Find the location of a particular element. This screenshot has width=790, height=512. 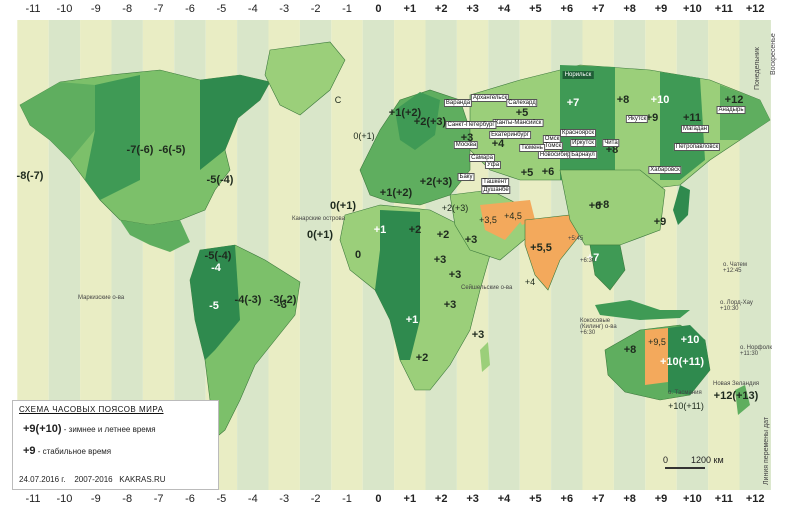

timezone-label: +1 is located at coordinates (410, 499).